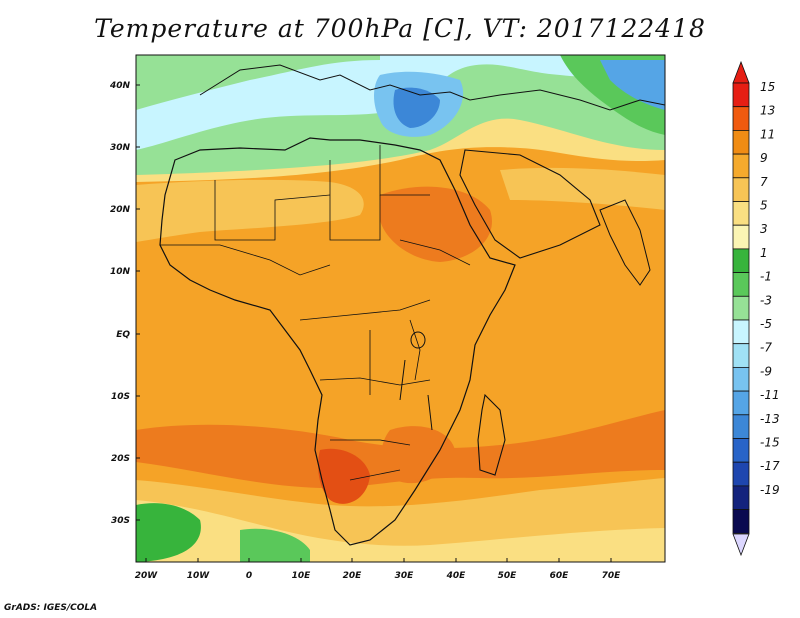 This screenshot has height=618, width=800. I want to click on lat-tick-label: EQ, so click(123, 335).